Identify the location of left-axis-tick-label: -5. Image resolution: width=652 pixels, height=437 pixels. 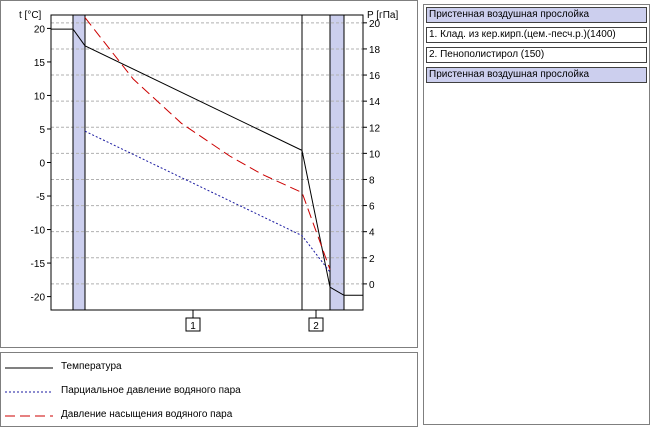
(40, 197).